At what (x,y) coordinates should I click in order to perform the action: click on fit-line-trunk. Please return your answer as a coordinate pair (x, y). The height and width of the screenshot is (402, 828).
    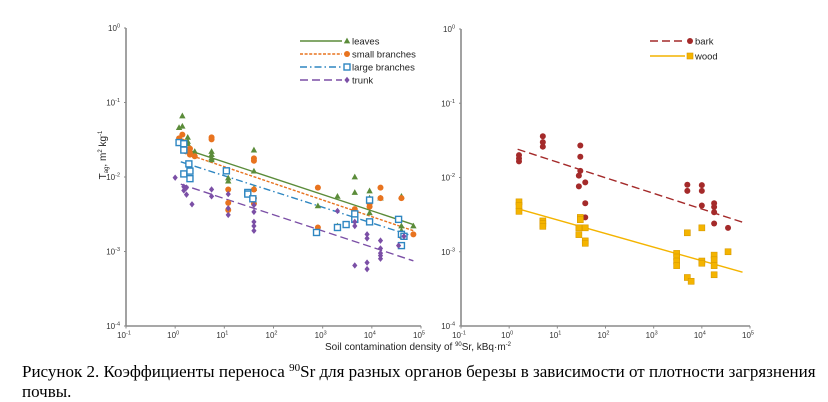
    Looking at the image, I should click on (297, 222).